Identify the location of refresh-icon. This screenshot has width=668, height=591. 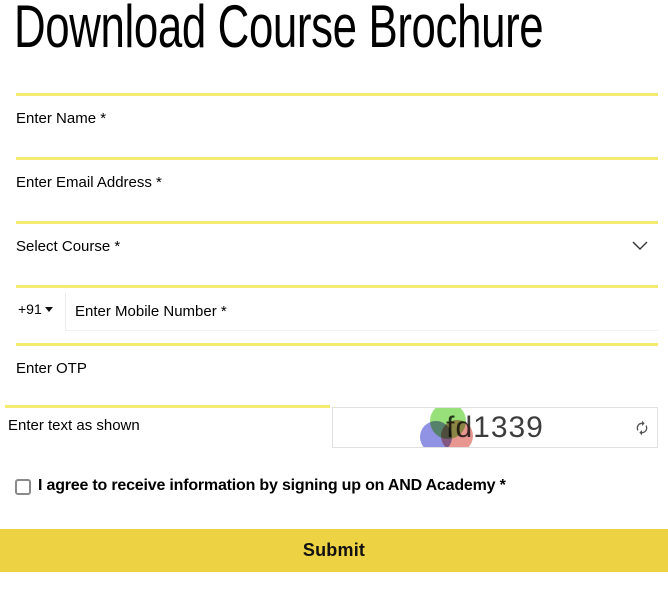
(642, 429).